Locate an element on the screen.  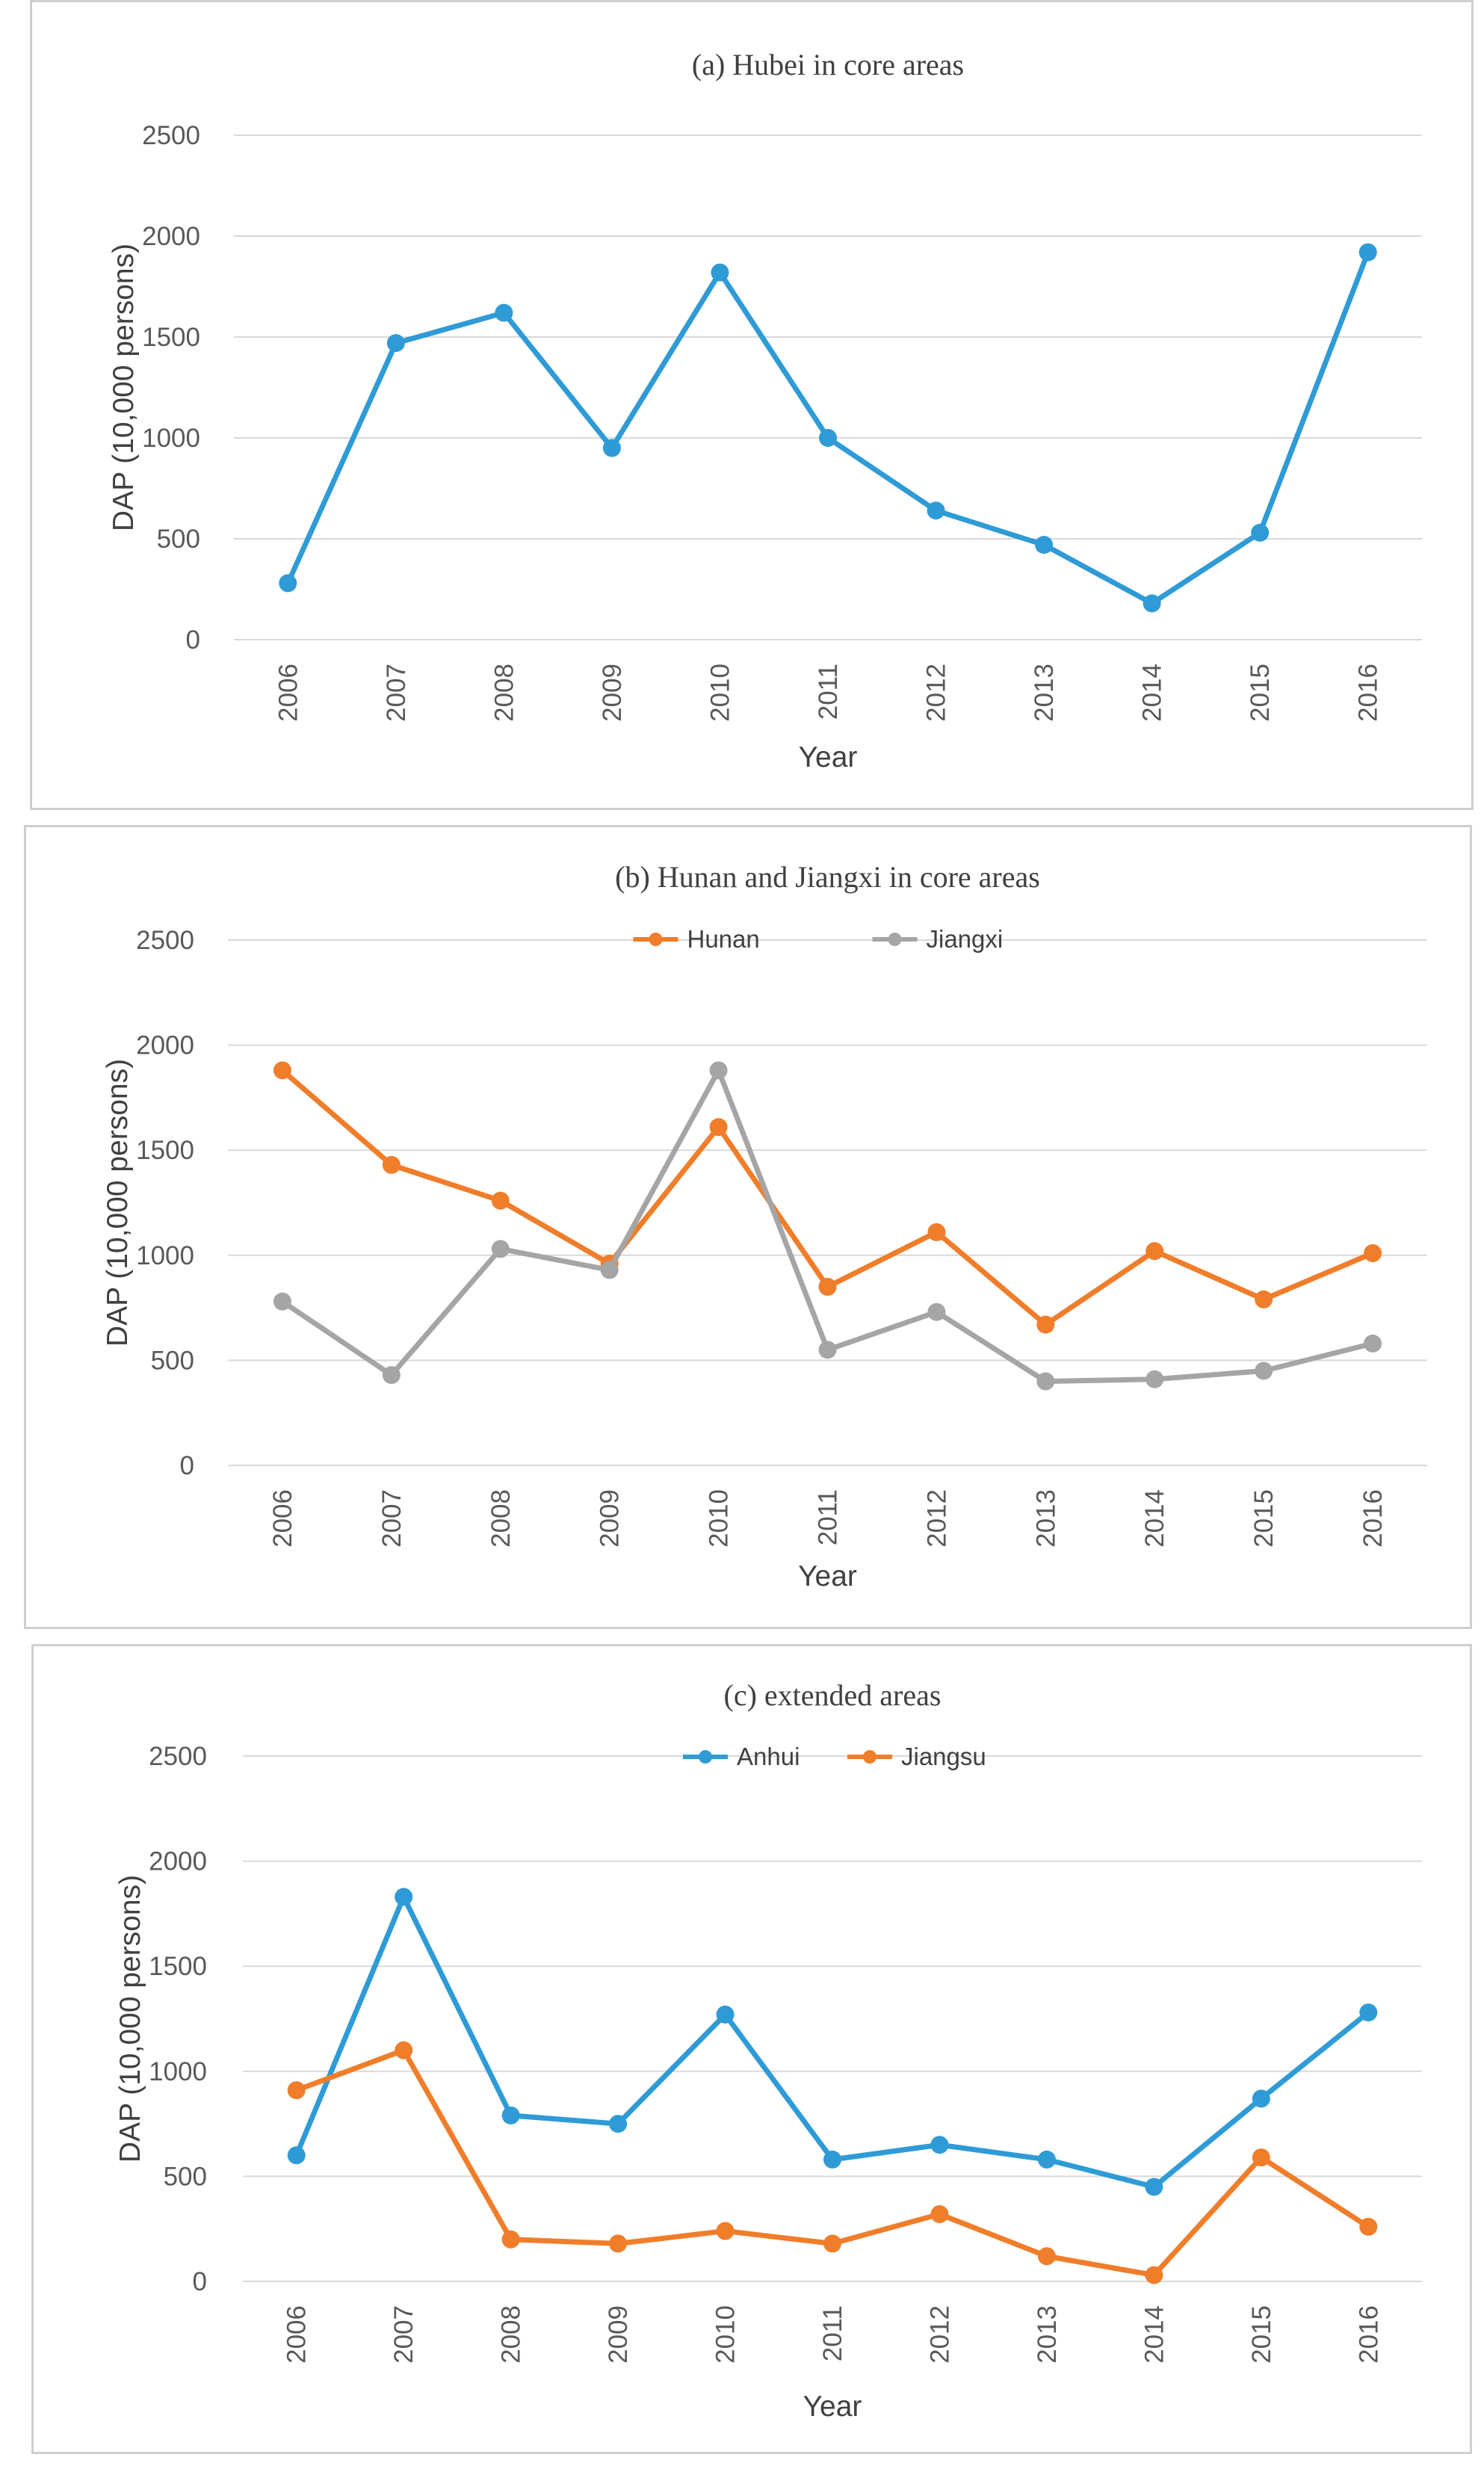
x-tick-label: 2010 is located at coordinates (726, 2334).